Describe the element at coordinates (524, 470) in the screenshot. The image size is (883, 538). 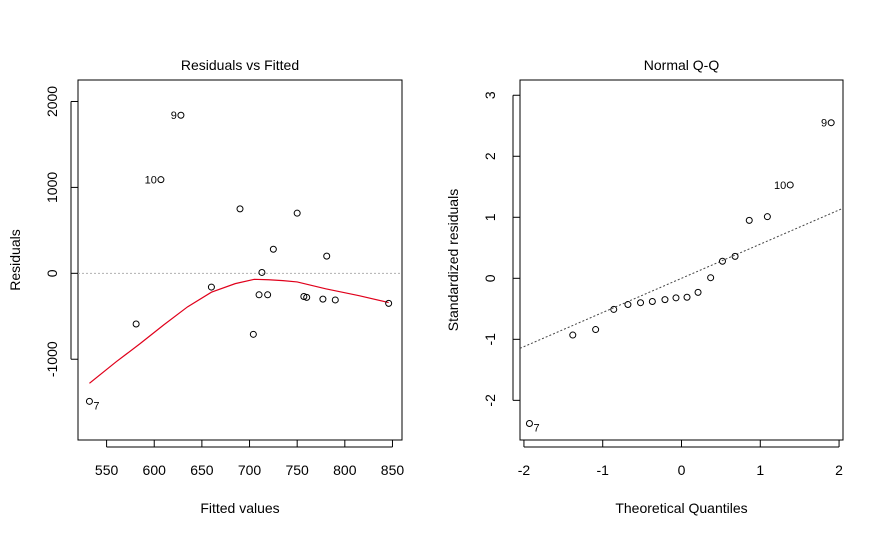
I see `x-tick-label: -2` at that location.